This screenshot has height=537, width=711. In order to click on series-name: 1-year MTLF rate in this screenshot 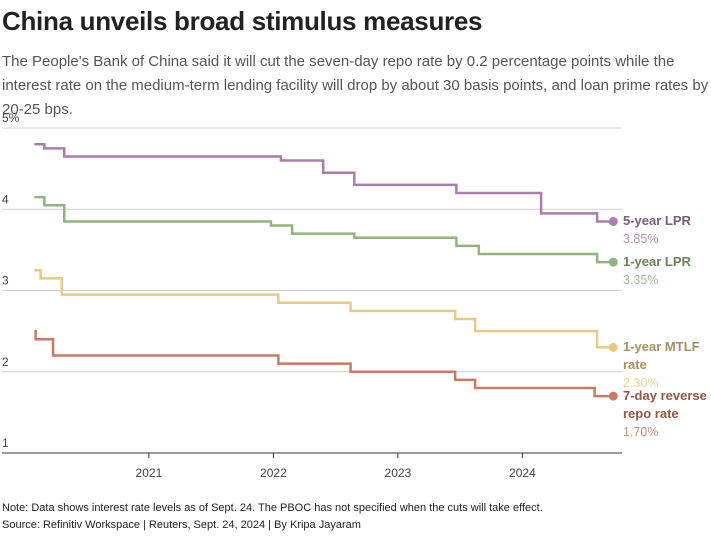, I will do `click(661, 356)`.